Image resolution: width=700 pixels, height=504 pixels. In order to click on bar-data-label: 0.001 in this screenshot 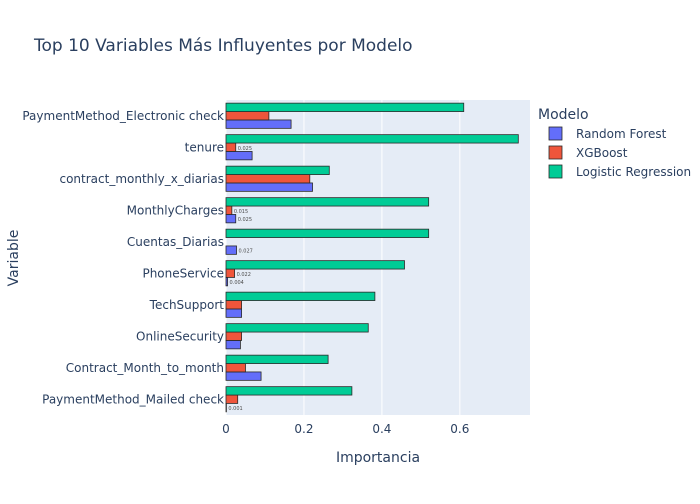, I will do `click(235, 409)`.